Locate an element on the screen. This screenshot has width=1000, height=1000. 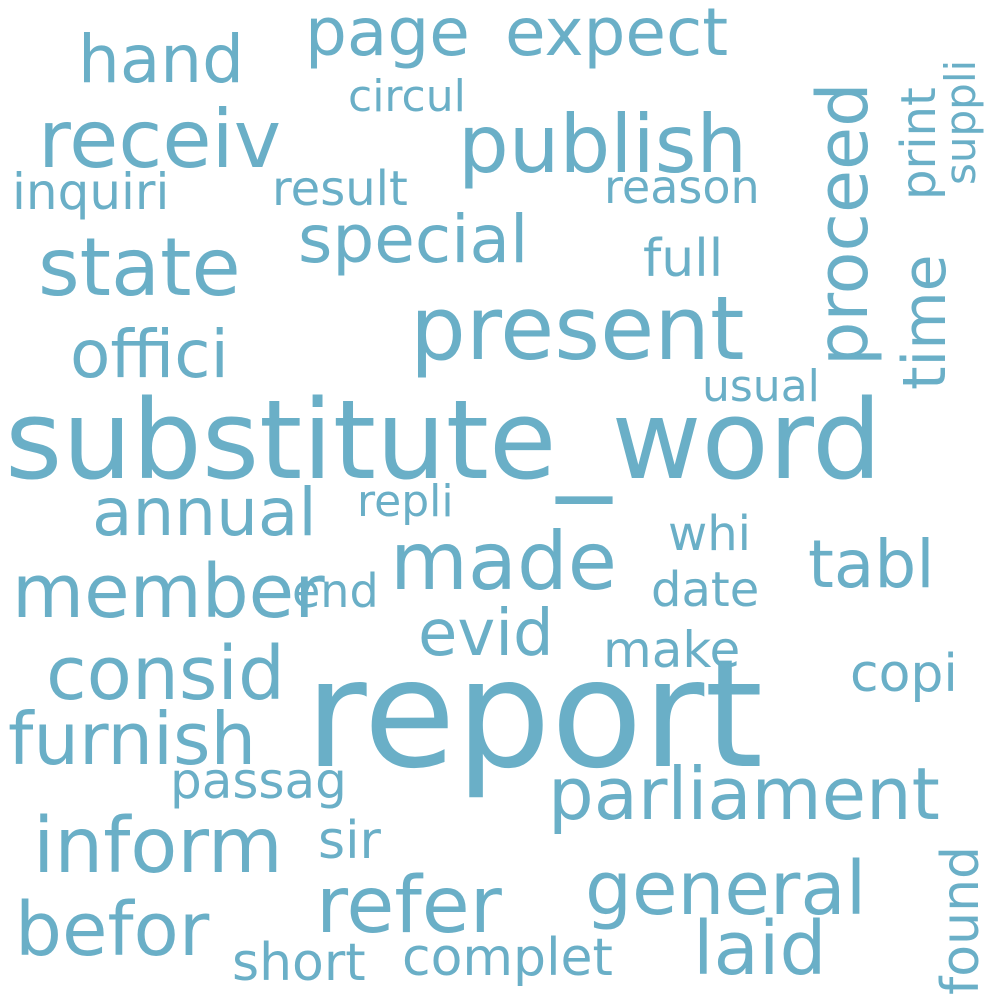
word-evid: evid is located at coordinates (486, 634).